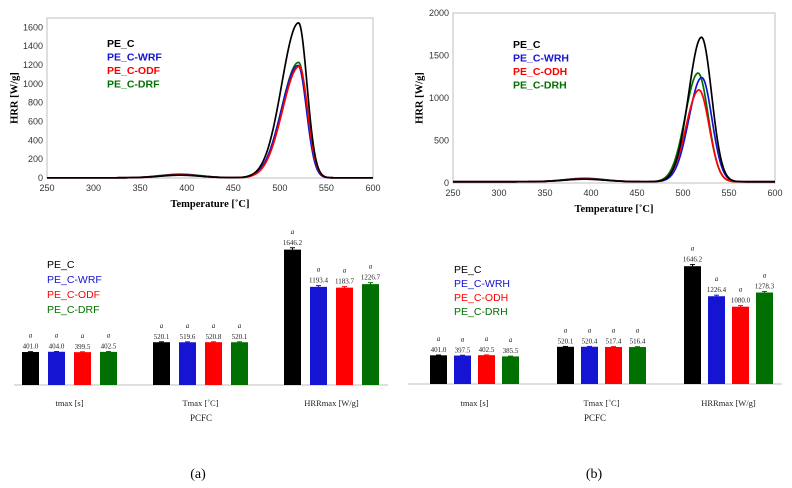  Describe the element at coordinates (439, 56) in the screenshot. I see `y-tick-label: 1500` at that location.